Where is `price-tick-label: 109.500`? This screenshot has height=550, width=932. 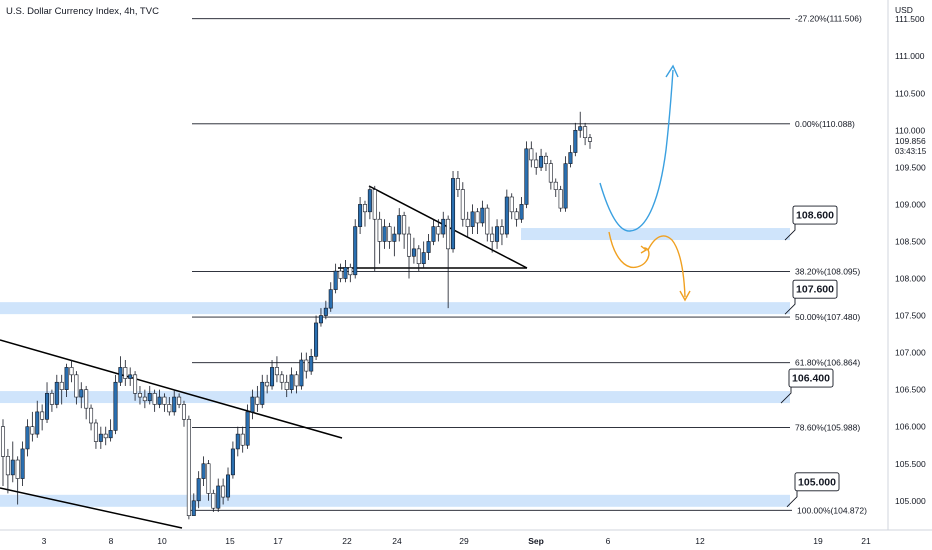 price-tick-label: 109.500 is located at coordinates (910, 167).